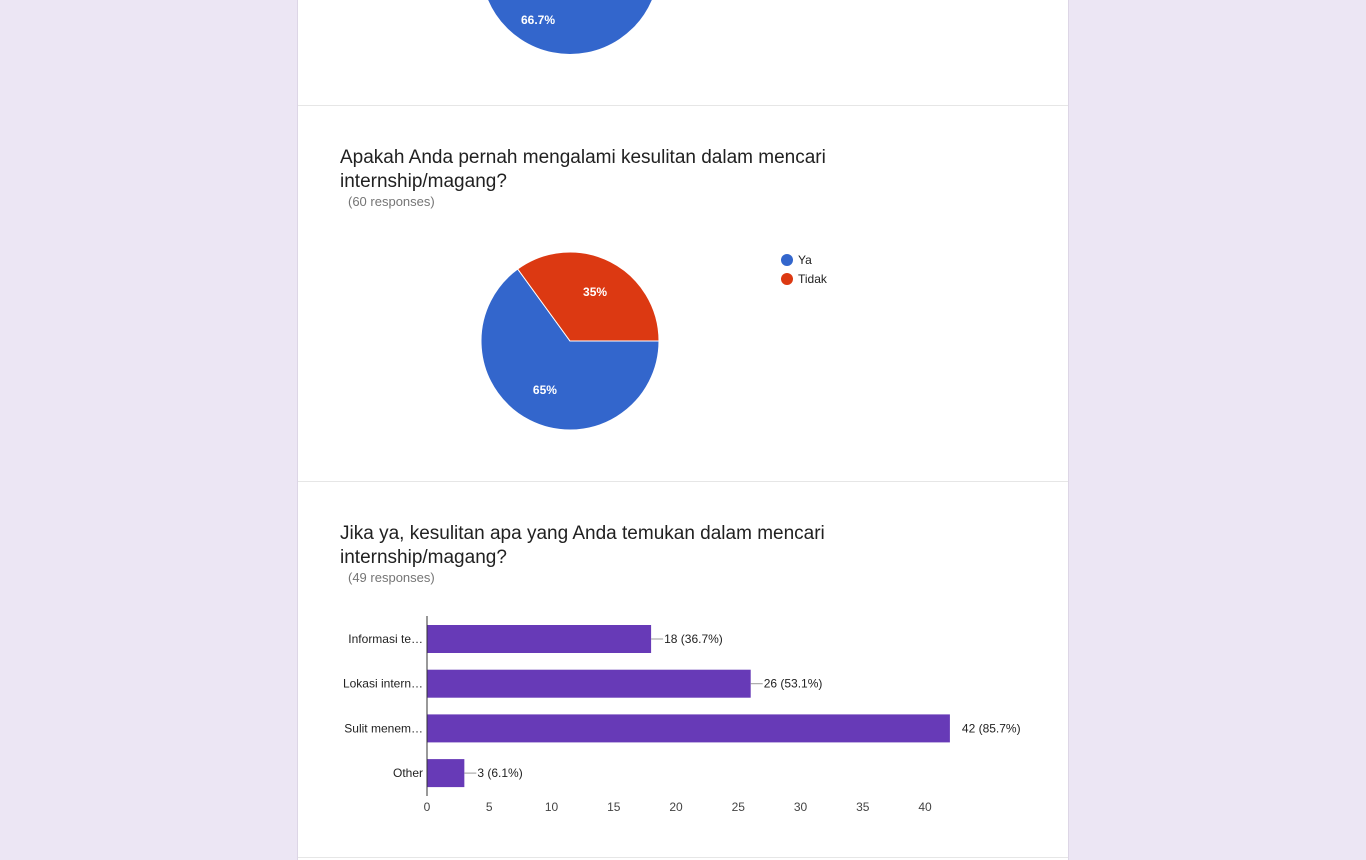  I want to click on legend-item-ya: Ya, so click(804, 259).